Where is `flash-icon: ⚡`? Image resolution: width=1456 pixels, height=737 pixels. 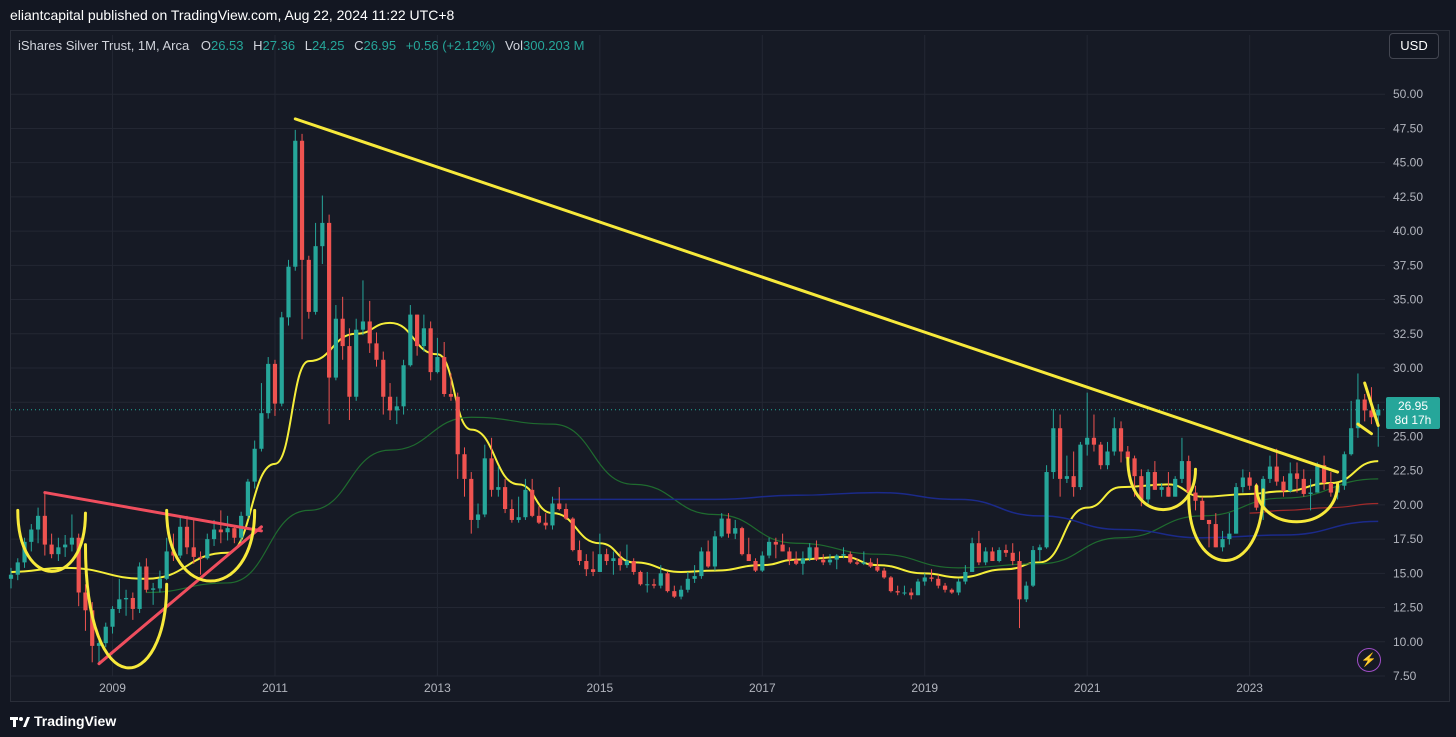 flash-icon: ⚡ is located at coordinates (1369, 660).